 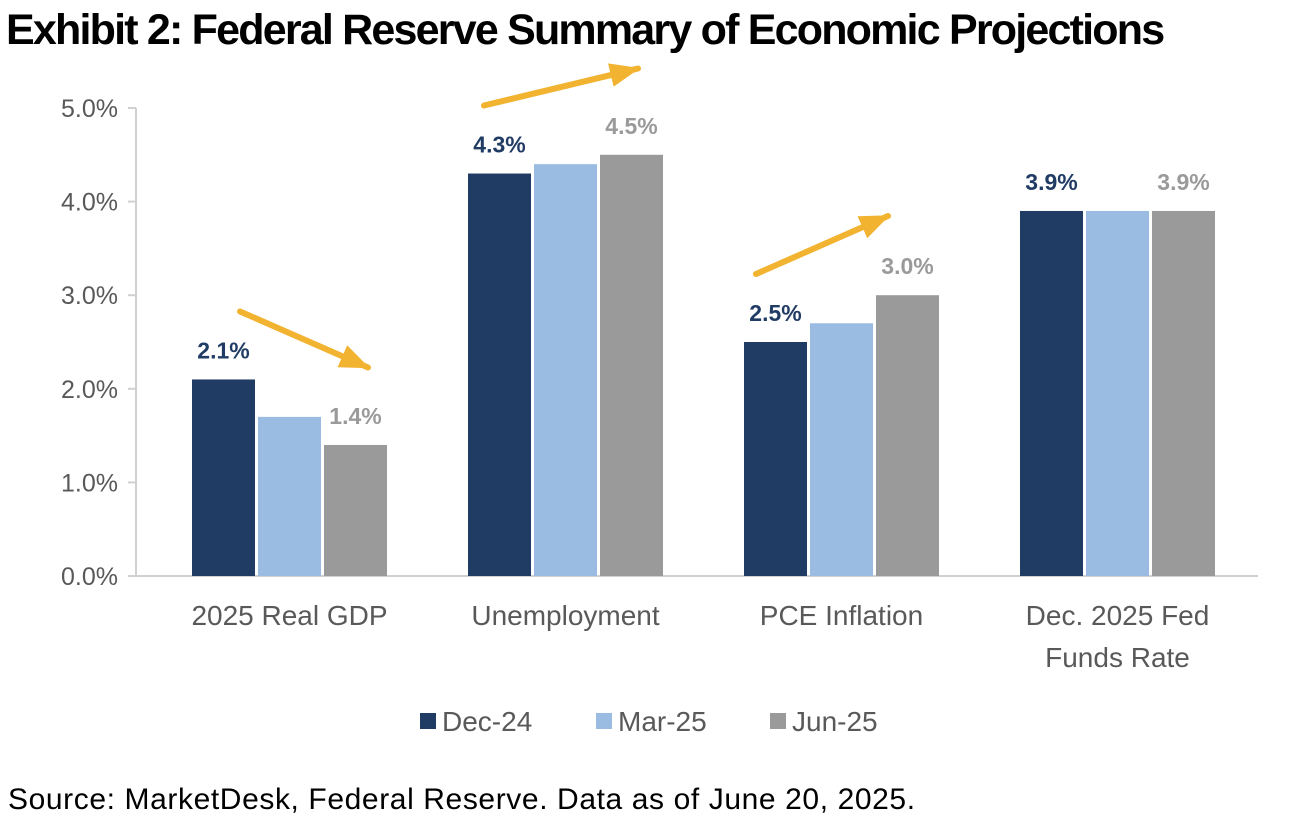 What do you see at coordinates (355, 416) in the screenshot?
I see `data-label: 1.4%` at bounding box center [355, 416].